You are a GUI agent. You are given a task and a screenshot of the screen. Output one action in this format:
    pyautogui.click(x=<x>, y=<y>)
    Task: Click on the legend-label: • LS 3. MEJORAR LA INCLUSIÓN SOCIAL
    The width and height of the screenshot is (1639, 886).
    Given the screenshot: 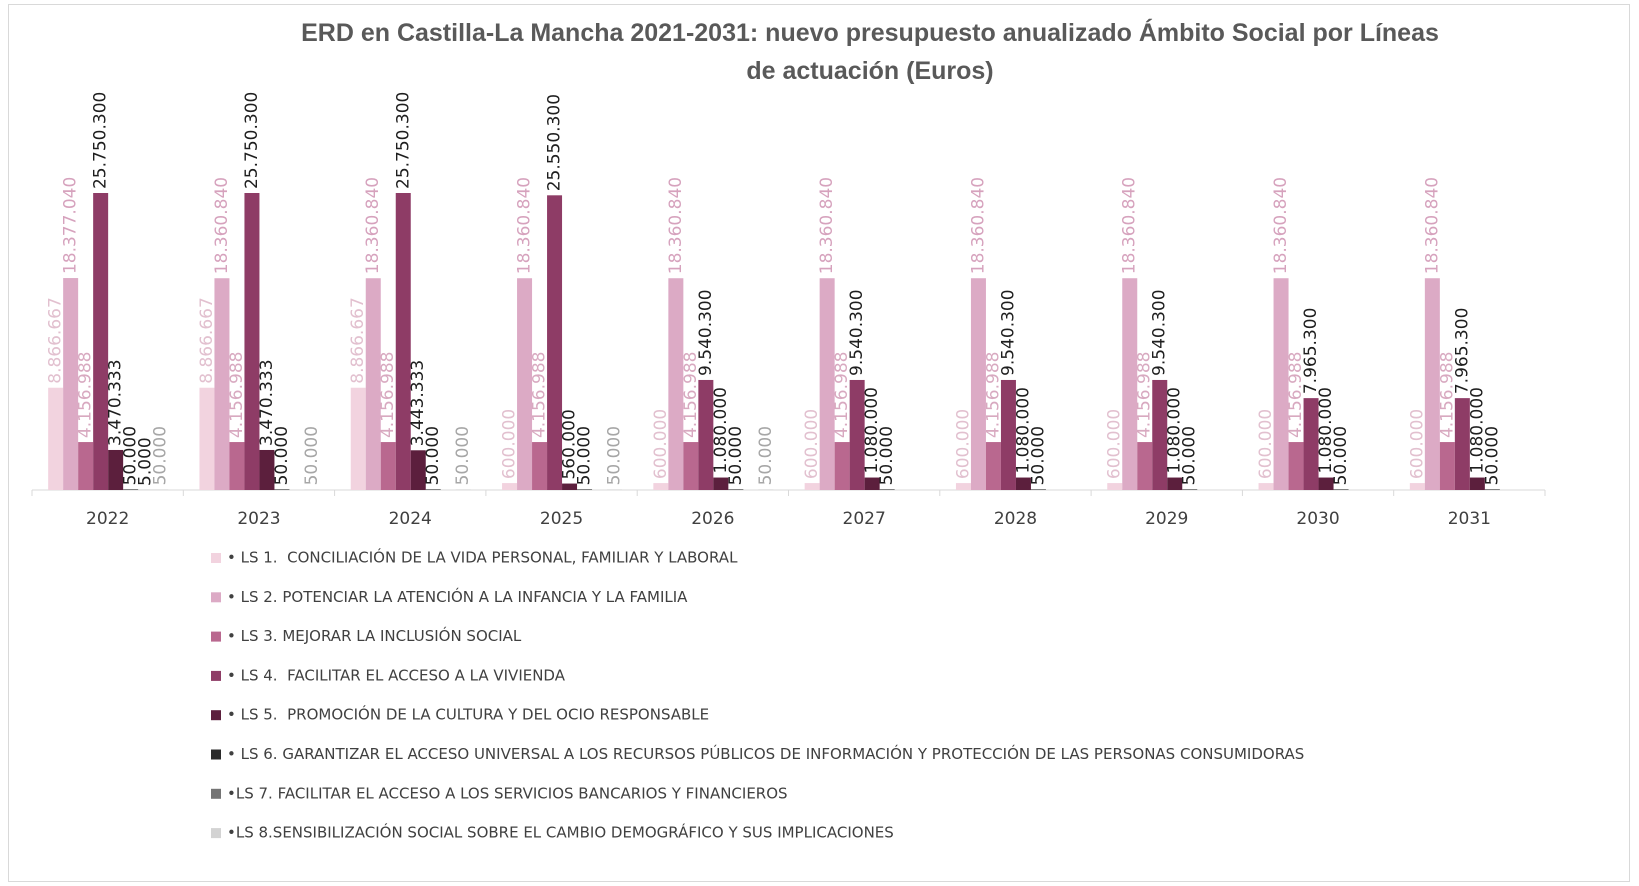 What is the action you would take?
    pyautogui.click(x=374, y=635)
    